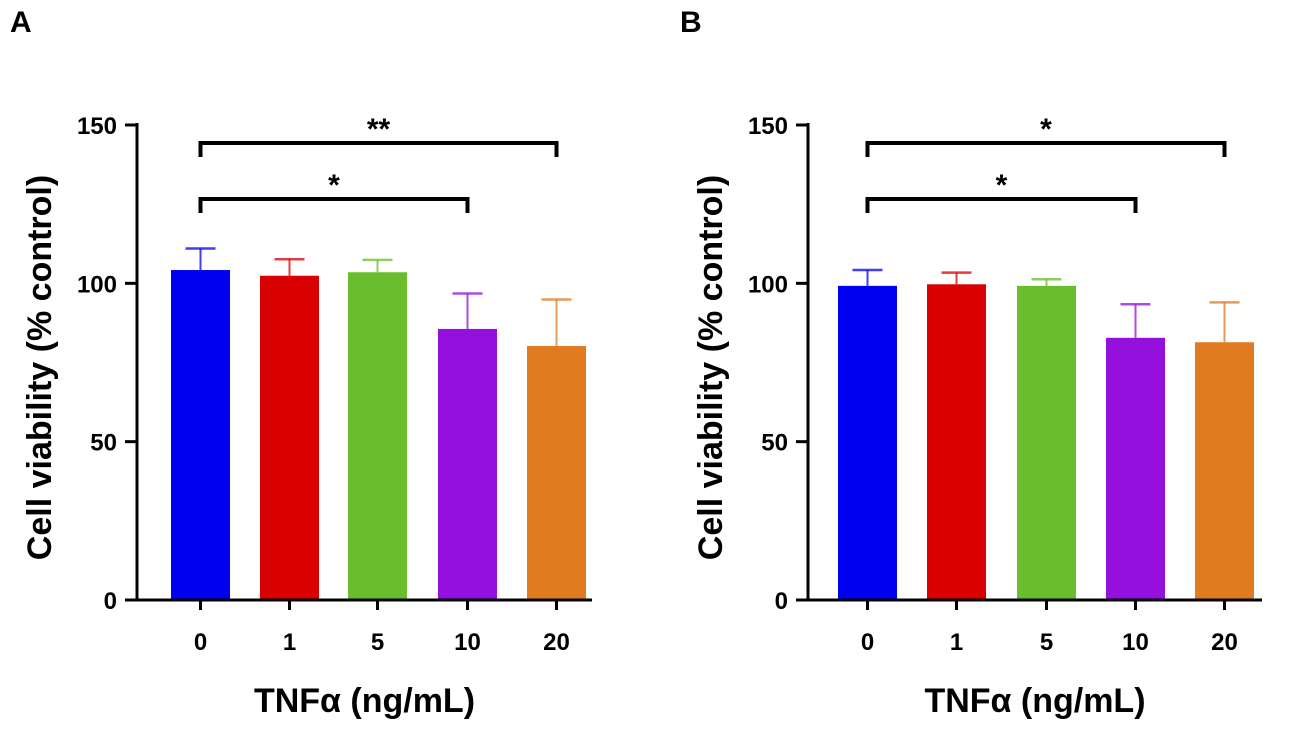  What do you see at coordinates (691, 22) in the screenshot?
I see `panel-label: B` at bounding box center [691, 22].